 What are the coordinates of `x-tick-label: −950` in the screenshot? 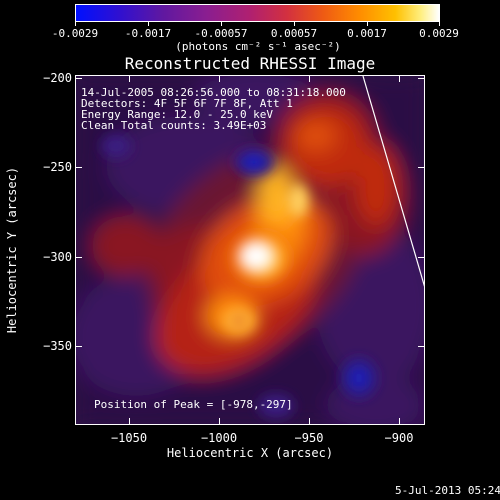 It's located at (309, 438).